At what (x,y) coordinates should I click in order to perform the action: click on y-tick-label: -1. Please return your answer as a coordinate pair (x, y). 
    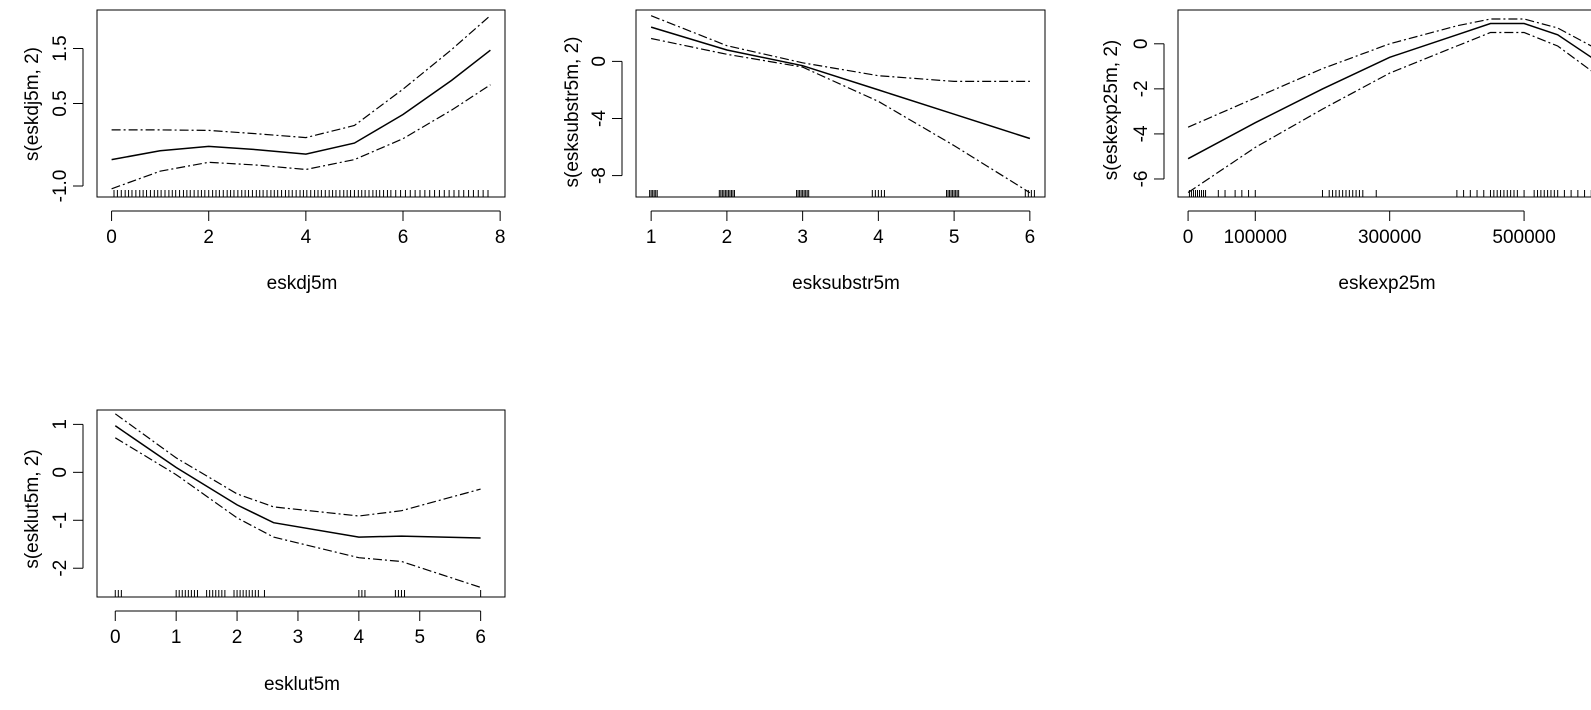
    Looking at the image, I should click on (60, 520).